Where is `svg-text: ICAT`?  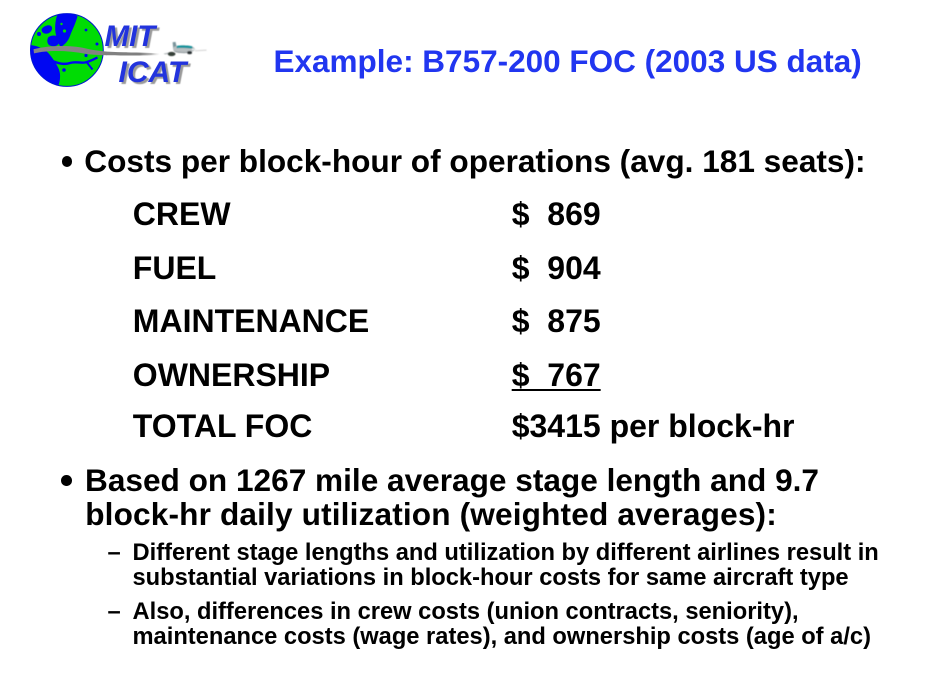
svg-text: ICAT is located at coordinates (154, 72).